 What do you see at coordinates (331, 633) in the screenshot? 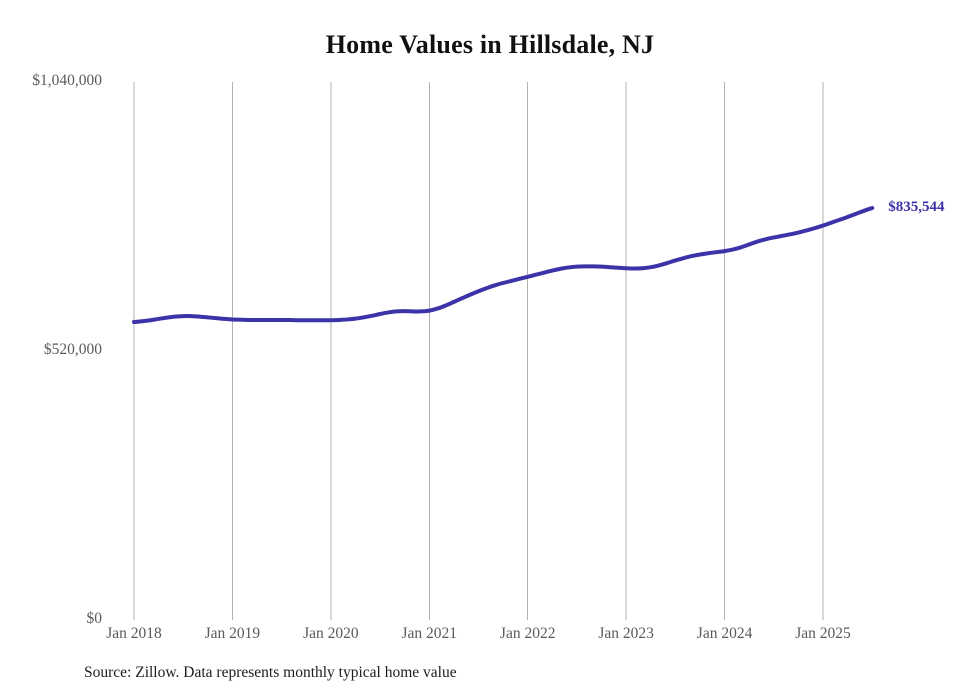
I see `x-tick-label-2: Jan 2020` at bounding box center [331, 633].